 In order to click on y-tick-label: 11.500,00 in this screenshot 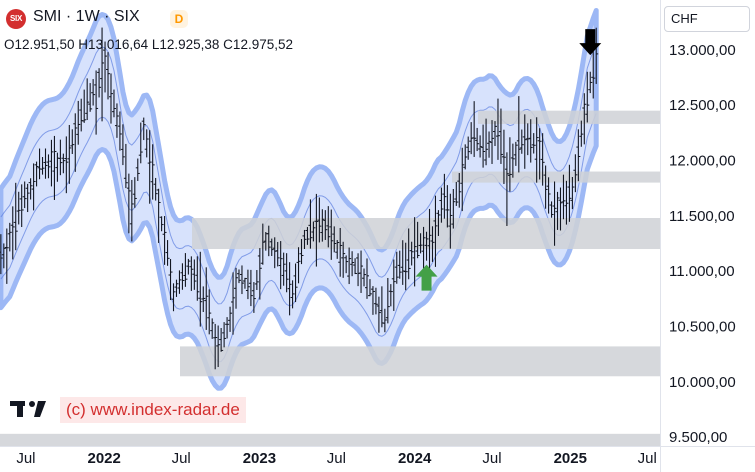, I will do `click(702, 216)`.